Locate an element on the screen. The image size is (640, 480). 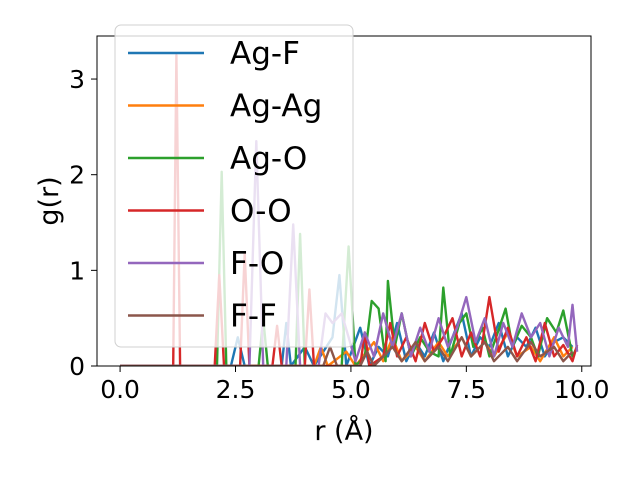
x-tick-label: 7.5 is located at coordinates (466, 389).